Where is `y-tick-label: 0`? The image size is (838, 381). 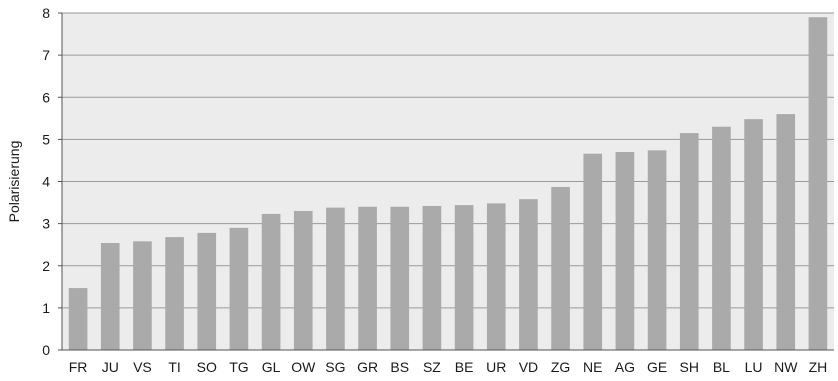
y-tick-label: 0 is located at coordinates (46, 350).